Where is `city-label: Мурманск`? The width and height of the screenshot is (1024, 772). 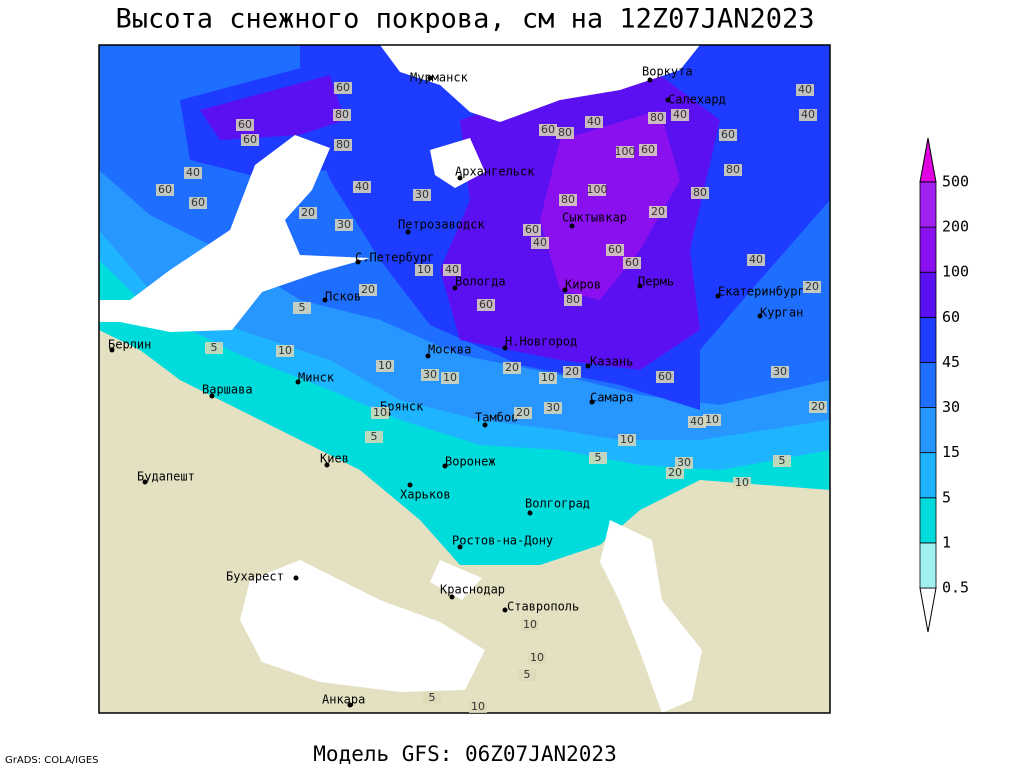 city-label: Мурманск is located at coordinates (439, 78).